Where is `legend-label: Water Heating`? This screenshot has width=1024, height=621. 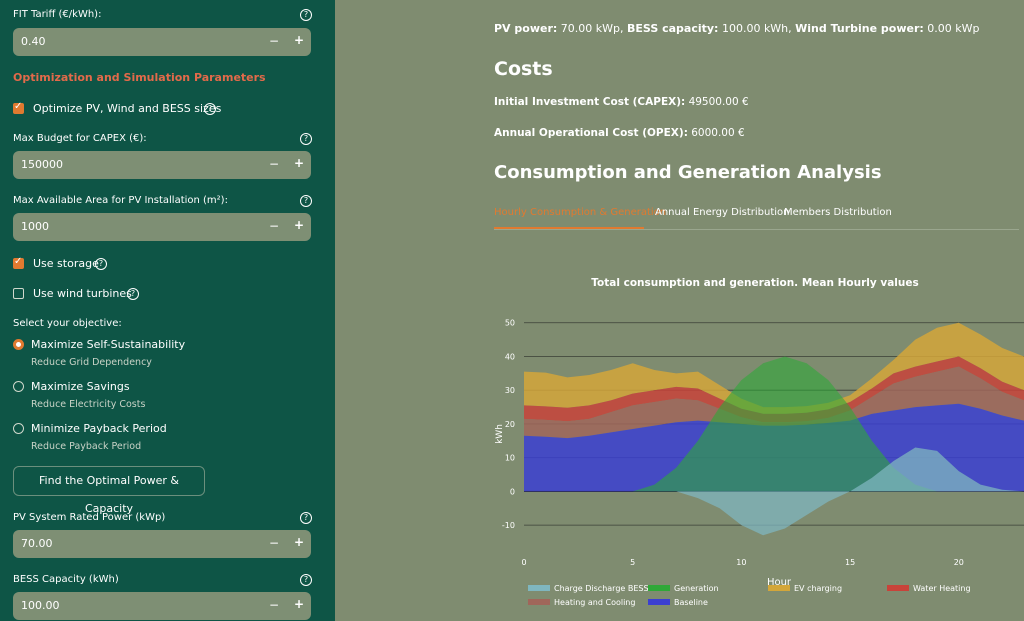
legend-label: Water Heating is located at coordinates (942, 588).